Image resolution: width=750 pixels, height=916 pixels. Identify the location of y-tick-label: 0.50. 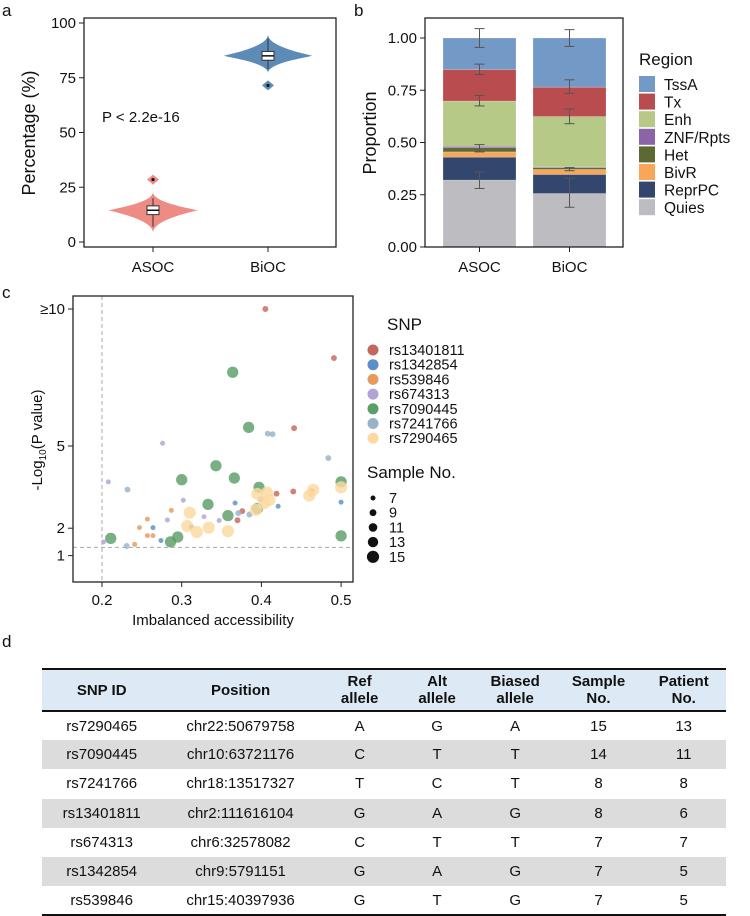
(402, 143).